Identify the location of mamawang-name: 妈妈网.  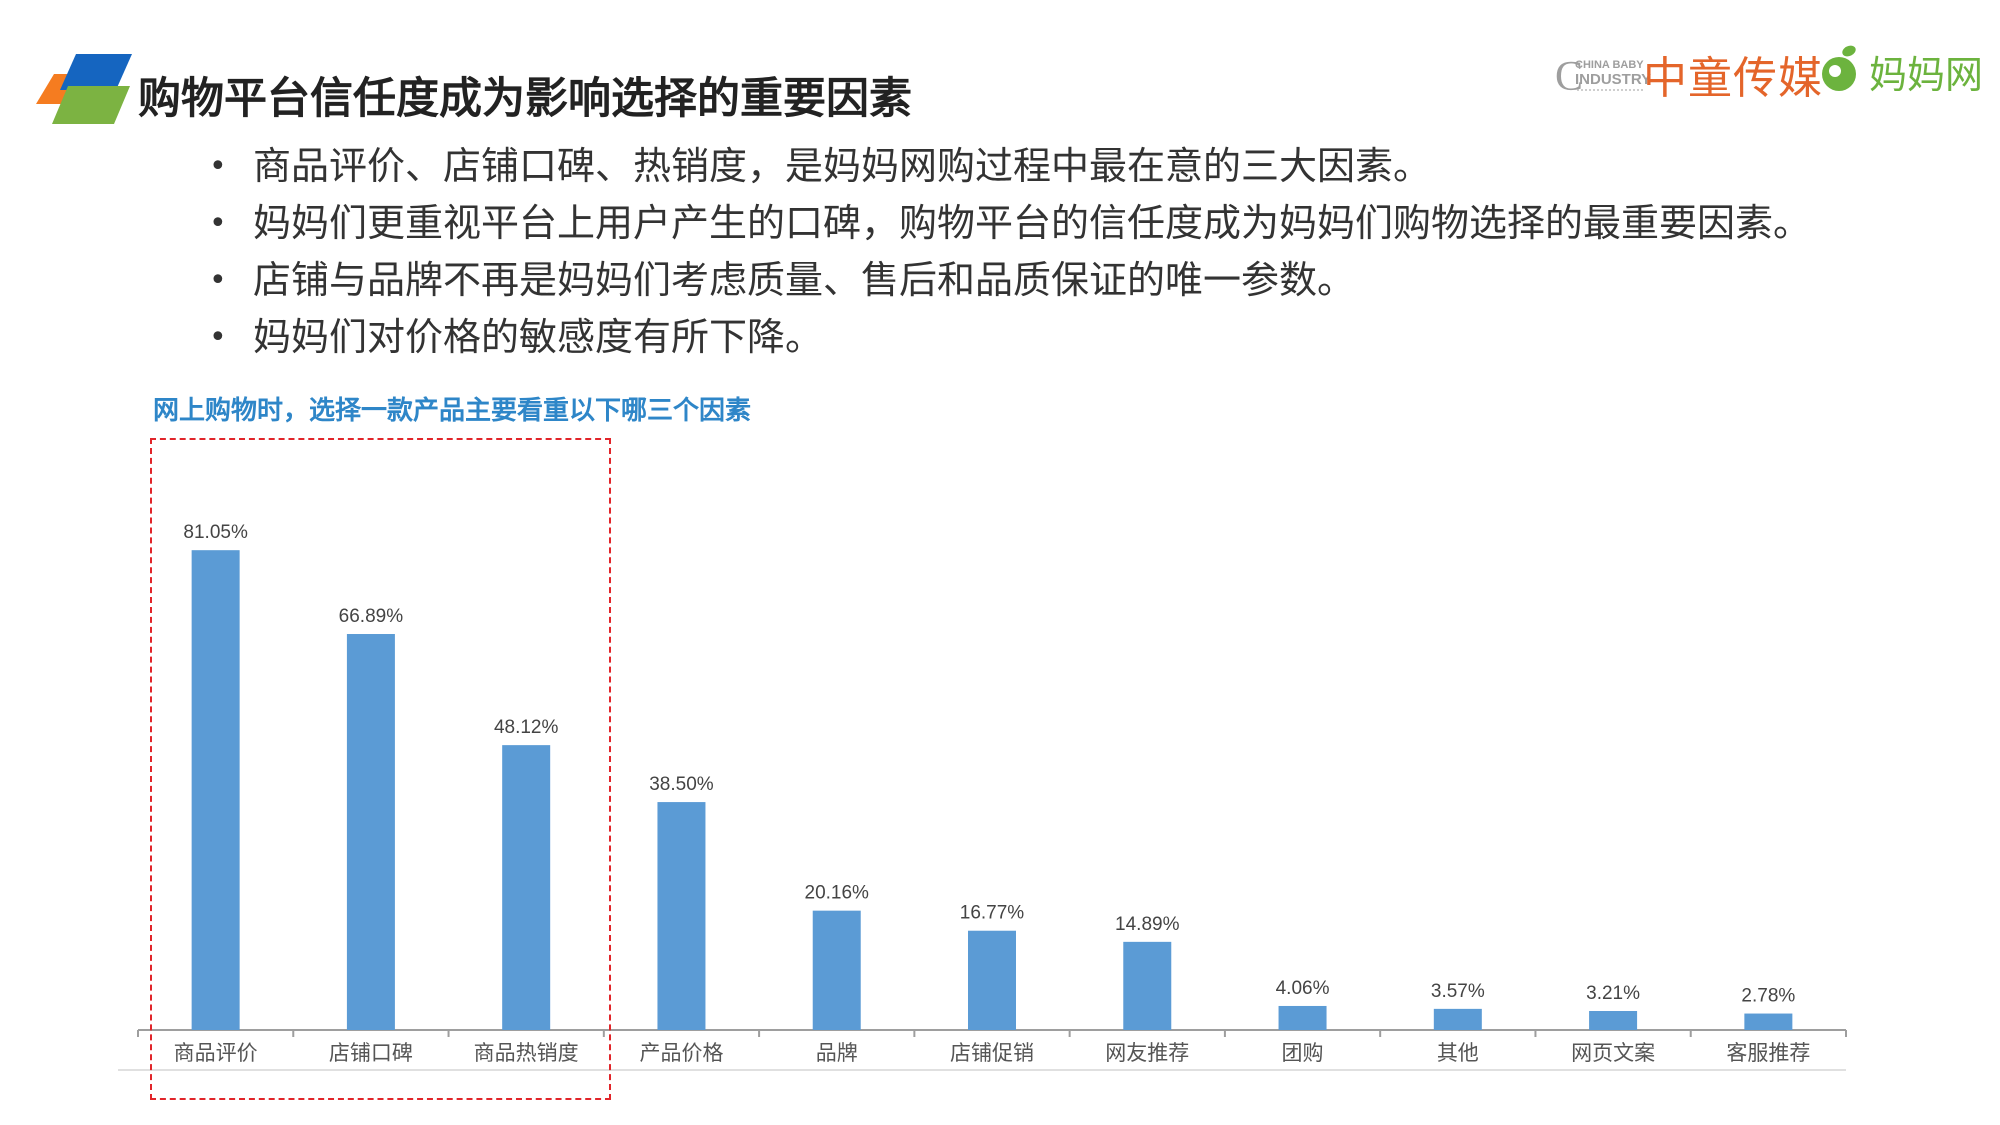
(1926, 75).